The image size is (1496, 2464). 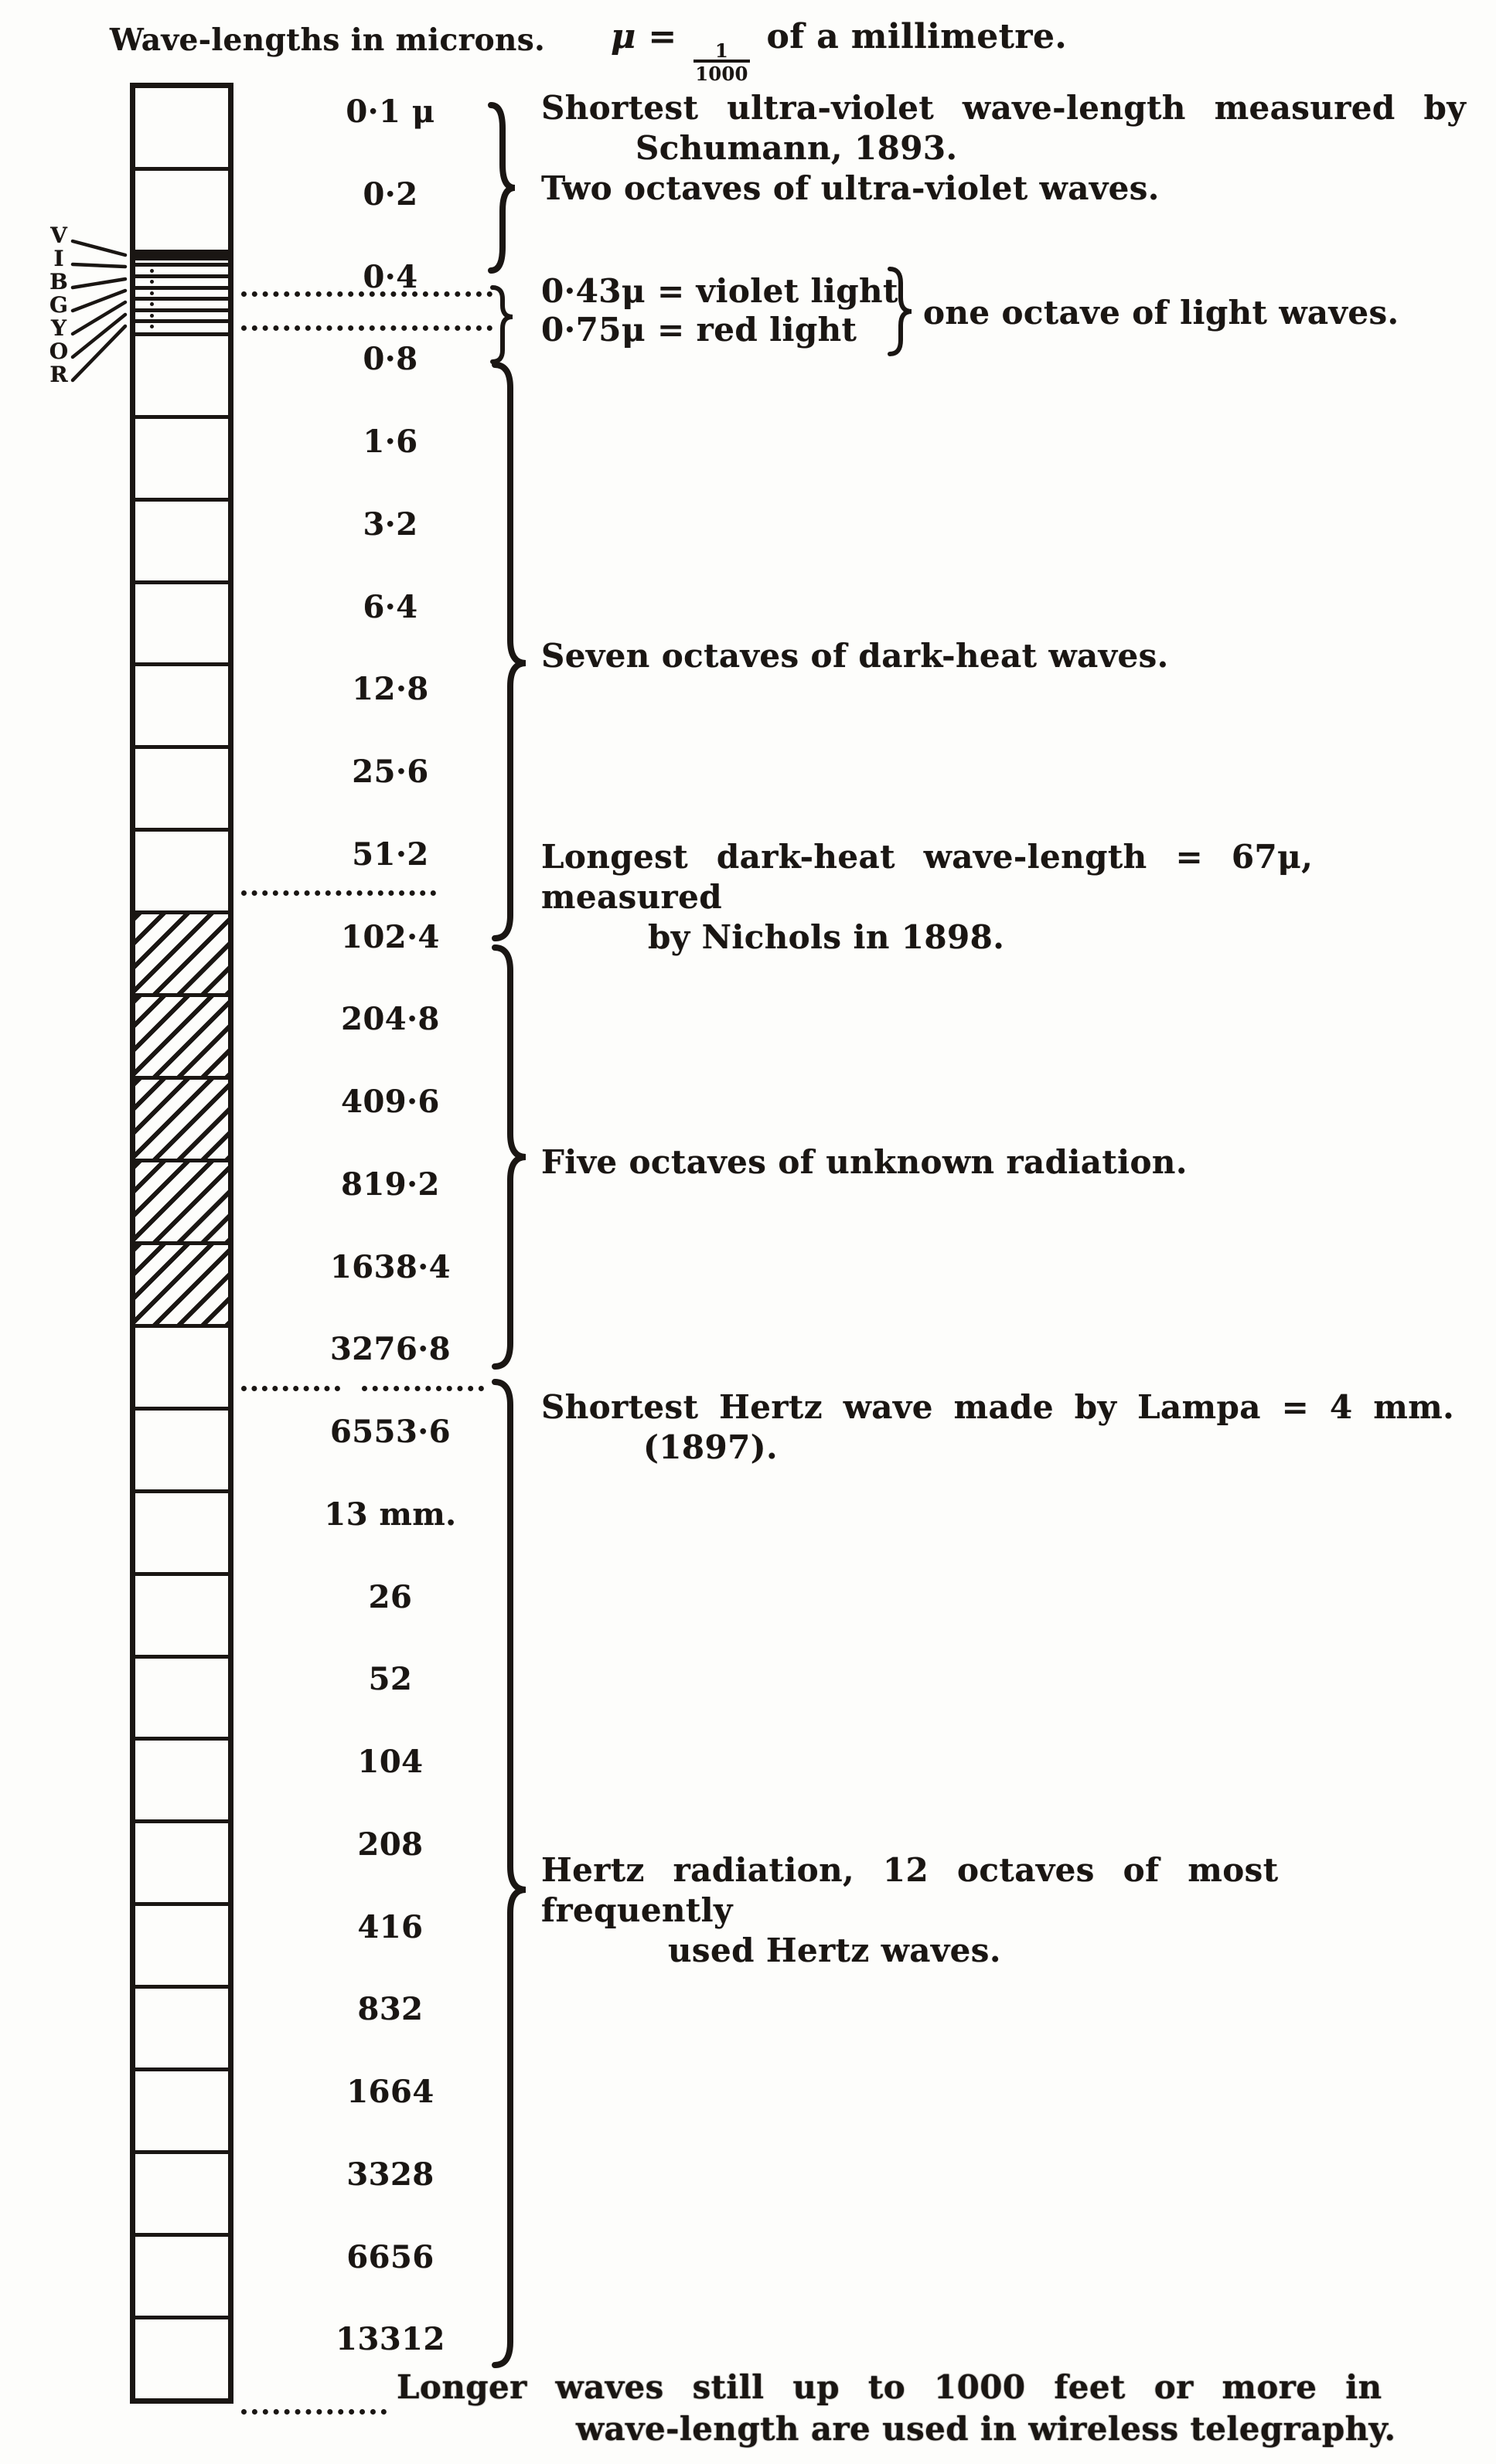 What do you see at coordinates (865, 1162) in the screenshot?
I see `annotation-unknown-radiation: Five octaves of unknown radiation.` at bounding box center [865, 1162].